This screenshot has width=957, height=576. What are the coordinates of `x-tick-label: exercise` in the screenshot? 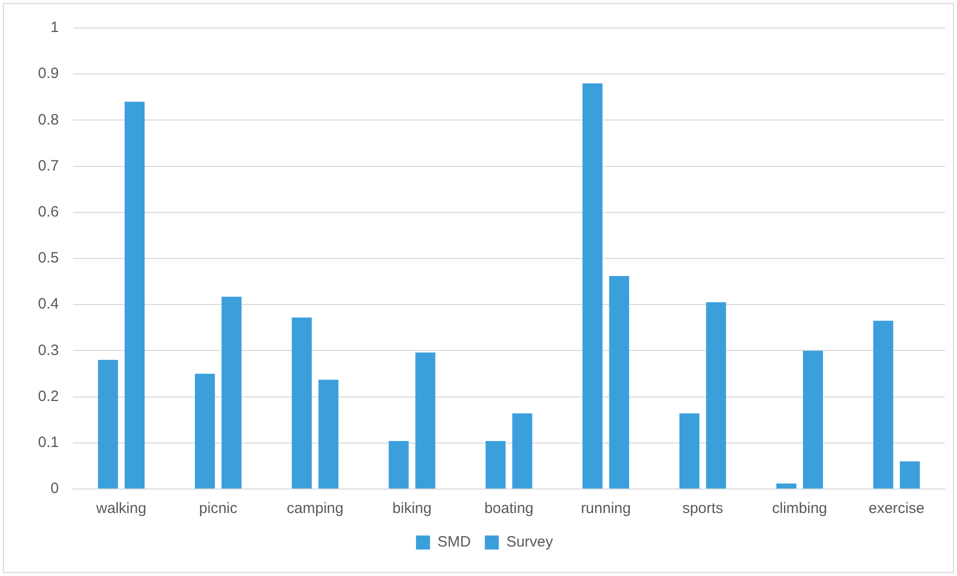 It's located at (896, 509).